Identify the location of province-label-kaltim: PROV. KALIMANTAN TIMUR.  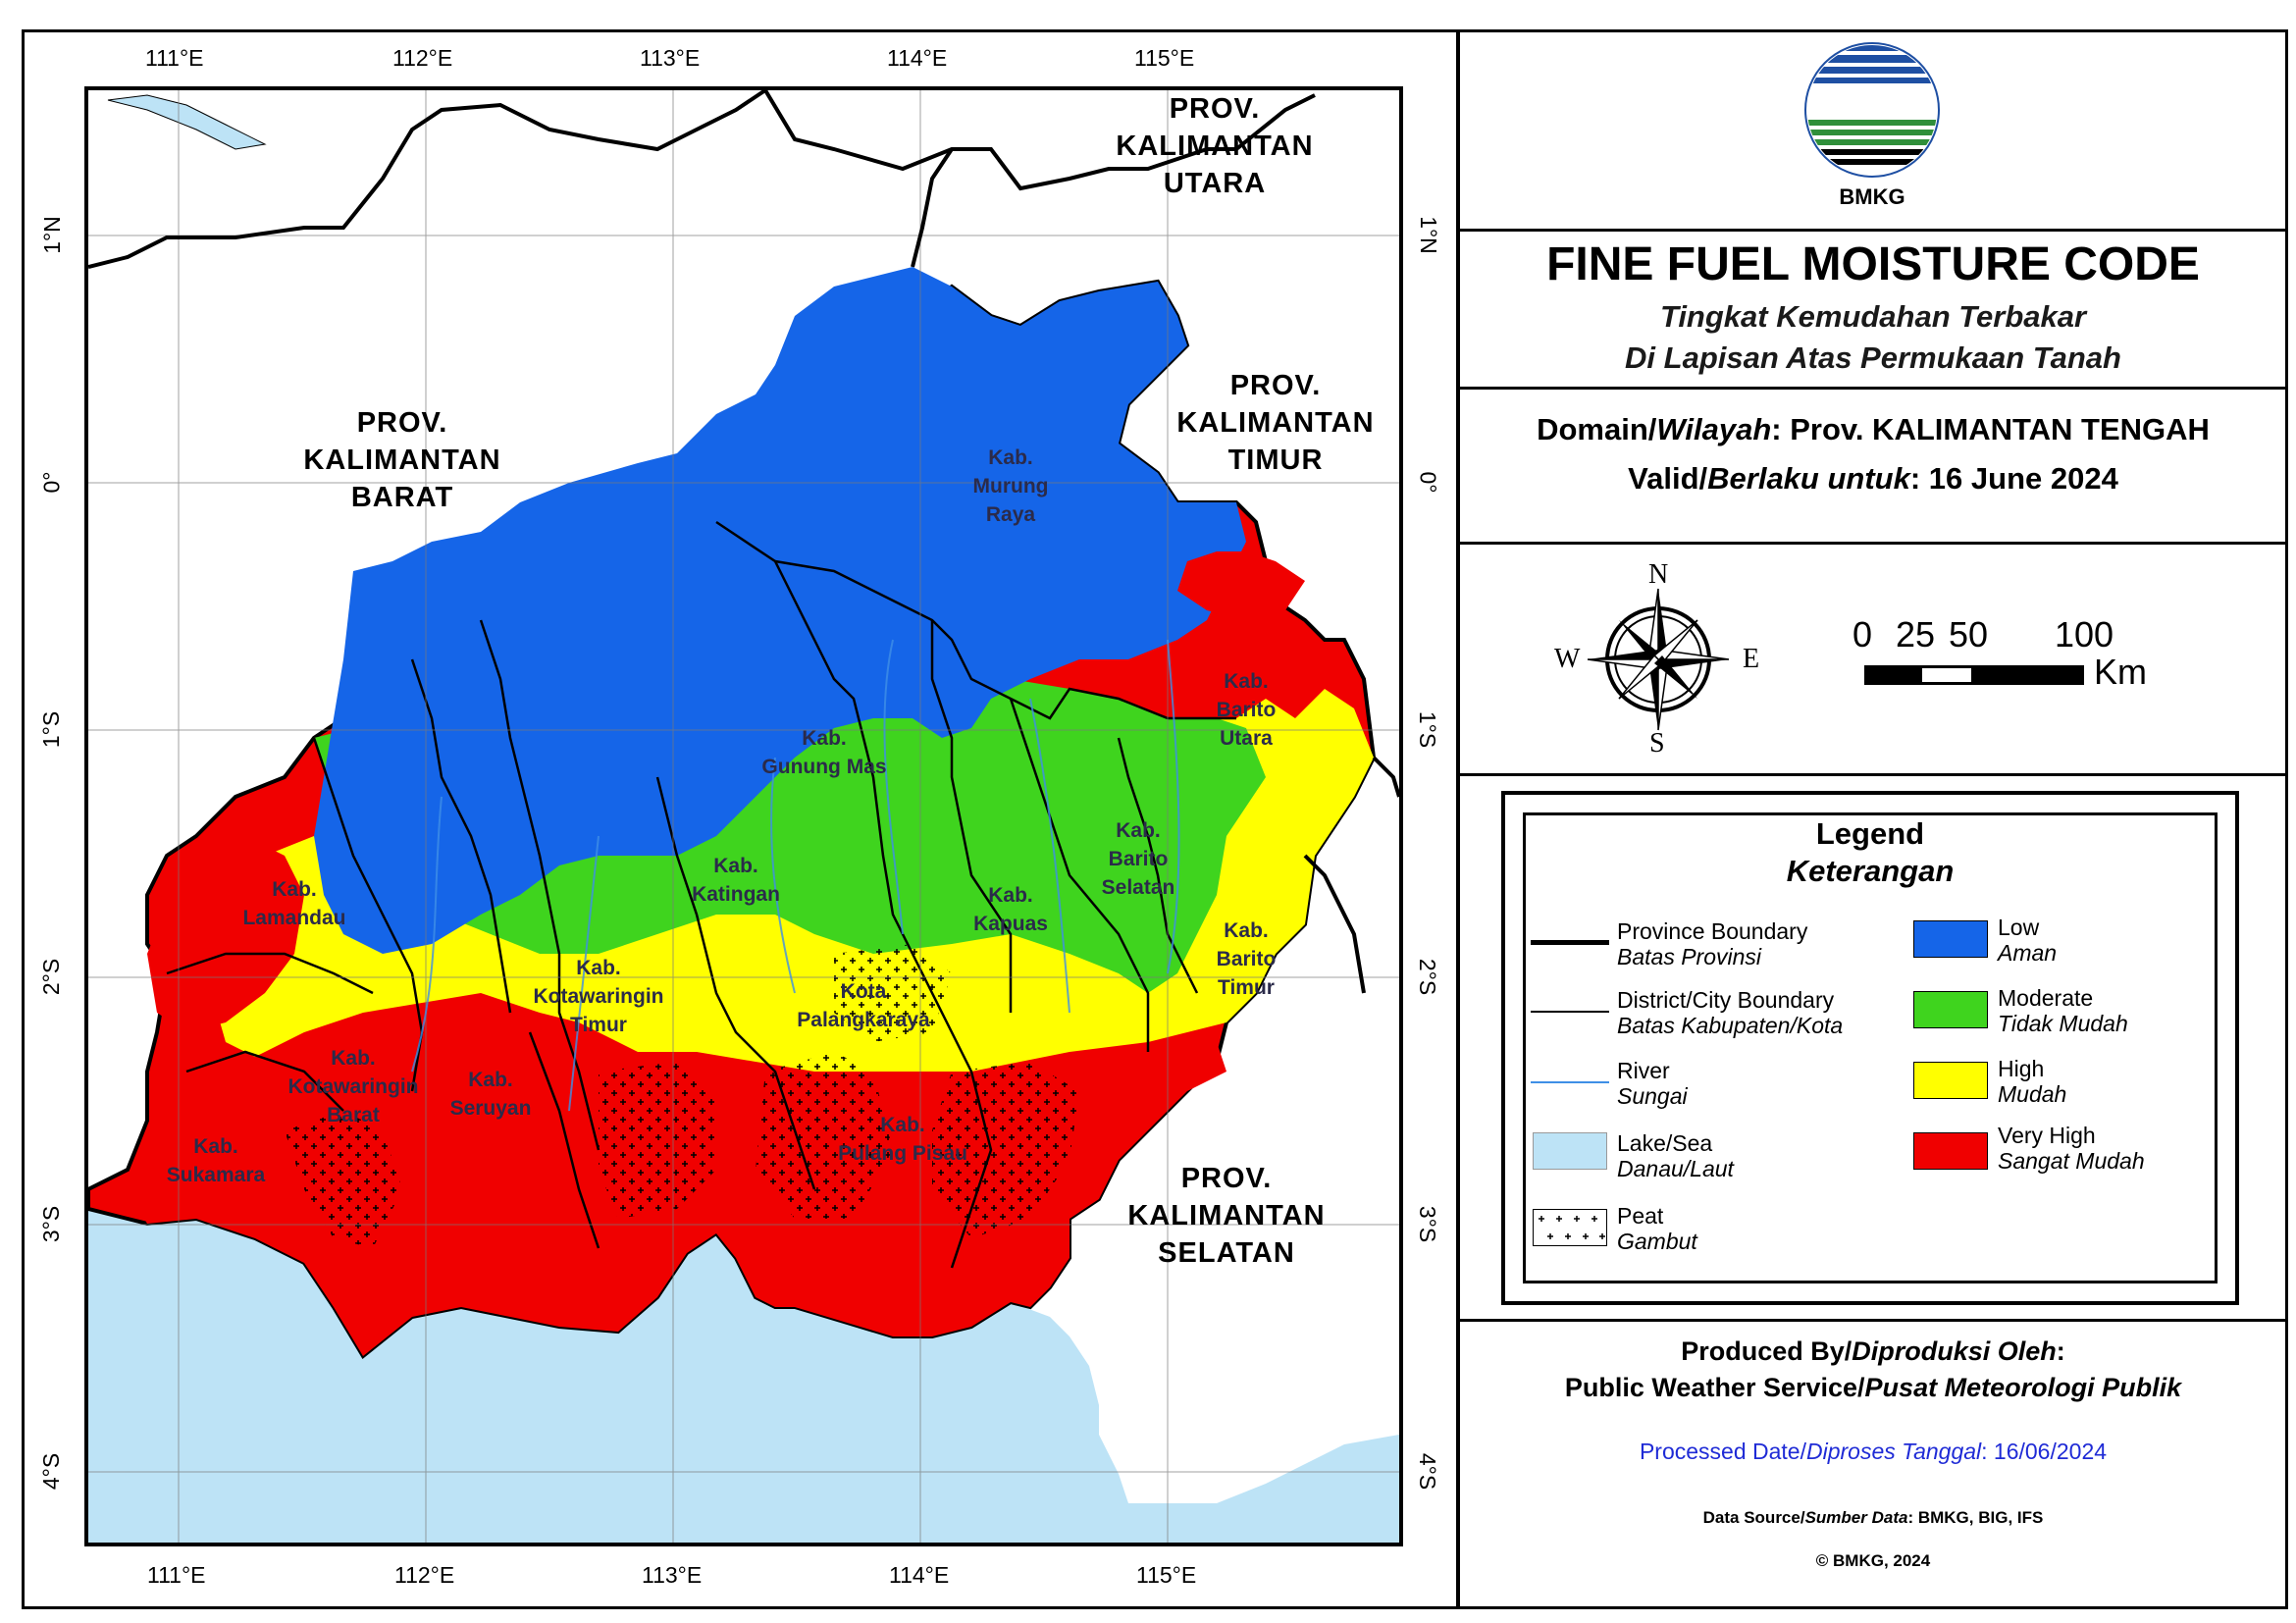
(1275, 423).